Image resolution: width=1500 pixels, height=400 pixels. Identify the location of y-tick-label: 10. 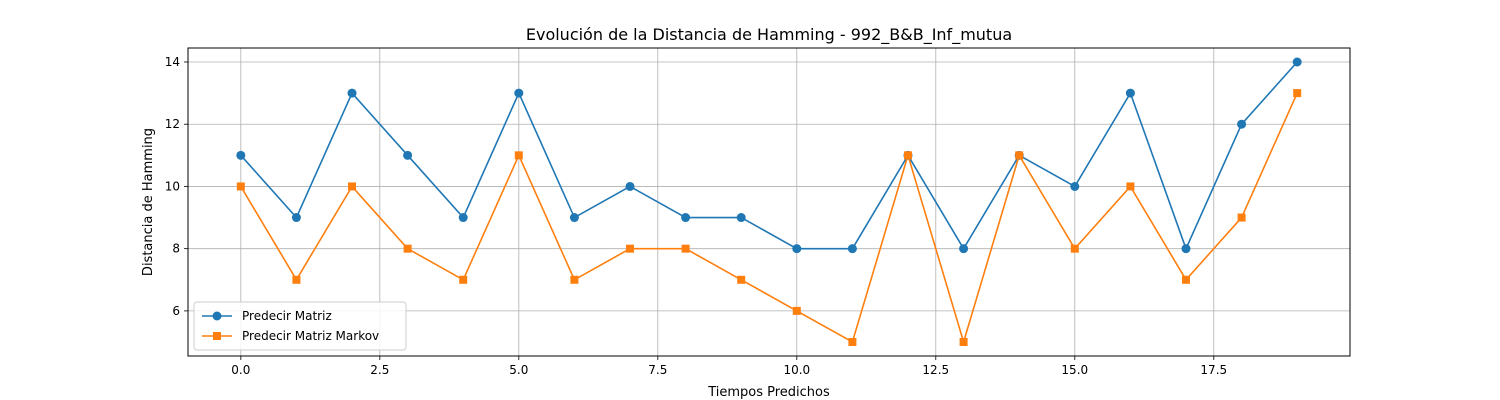
(172, 186).